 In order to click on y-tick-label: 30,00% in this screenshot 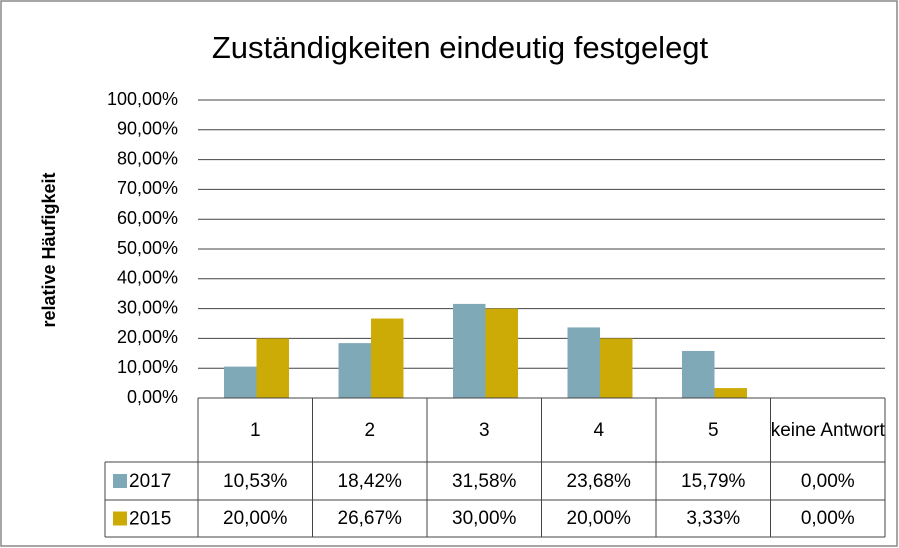, I will do `click(147, 307)`.